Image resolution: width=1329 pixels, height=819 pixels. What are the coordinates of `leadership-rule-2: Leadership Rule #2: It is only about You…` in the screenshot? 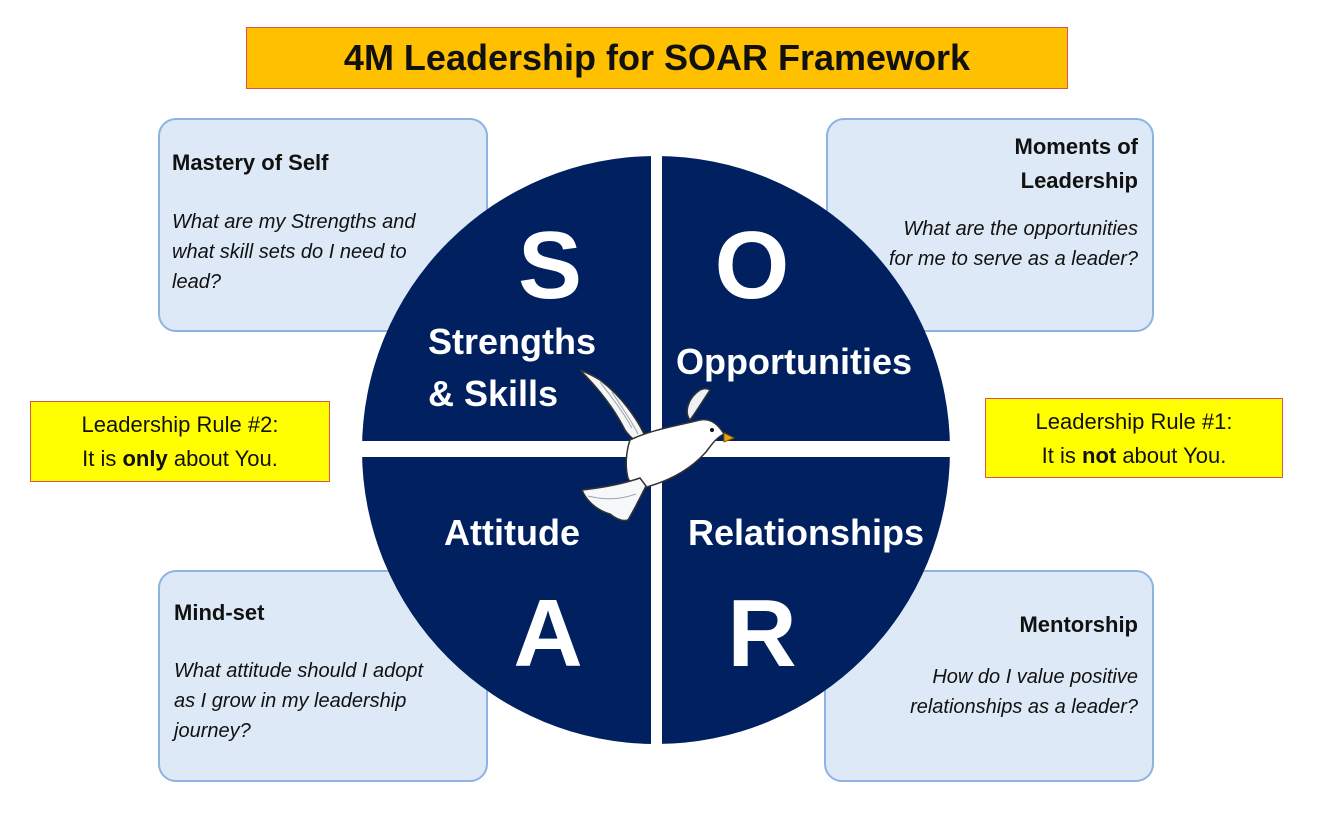 It's located at (180, 441).